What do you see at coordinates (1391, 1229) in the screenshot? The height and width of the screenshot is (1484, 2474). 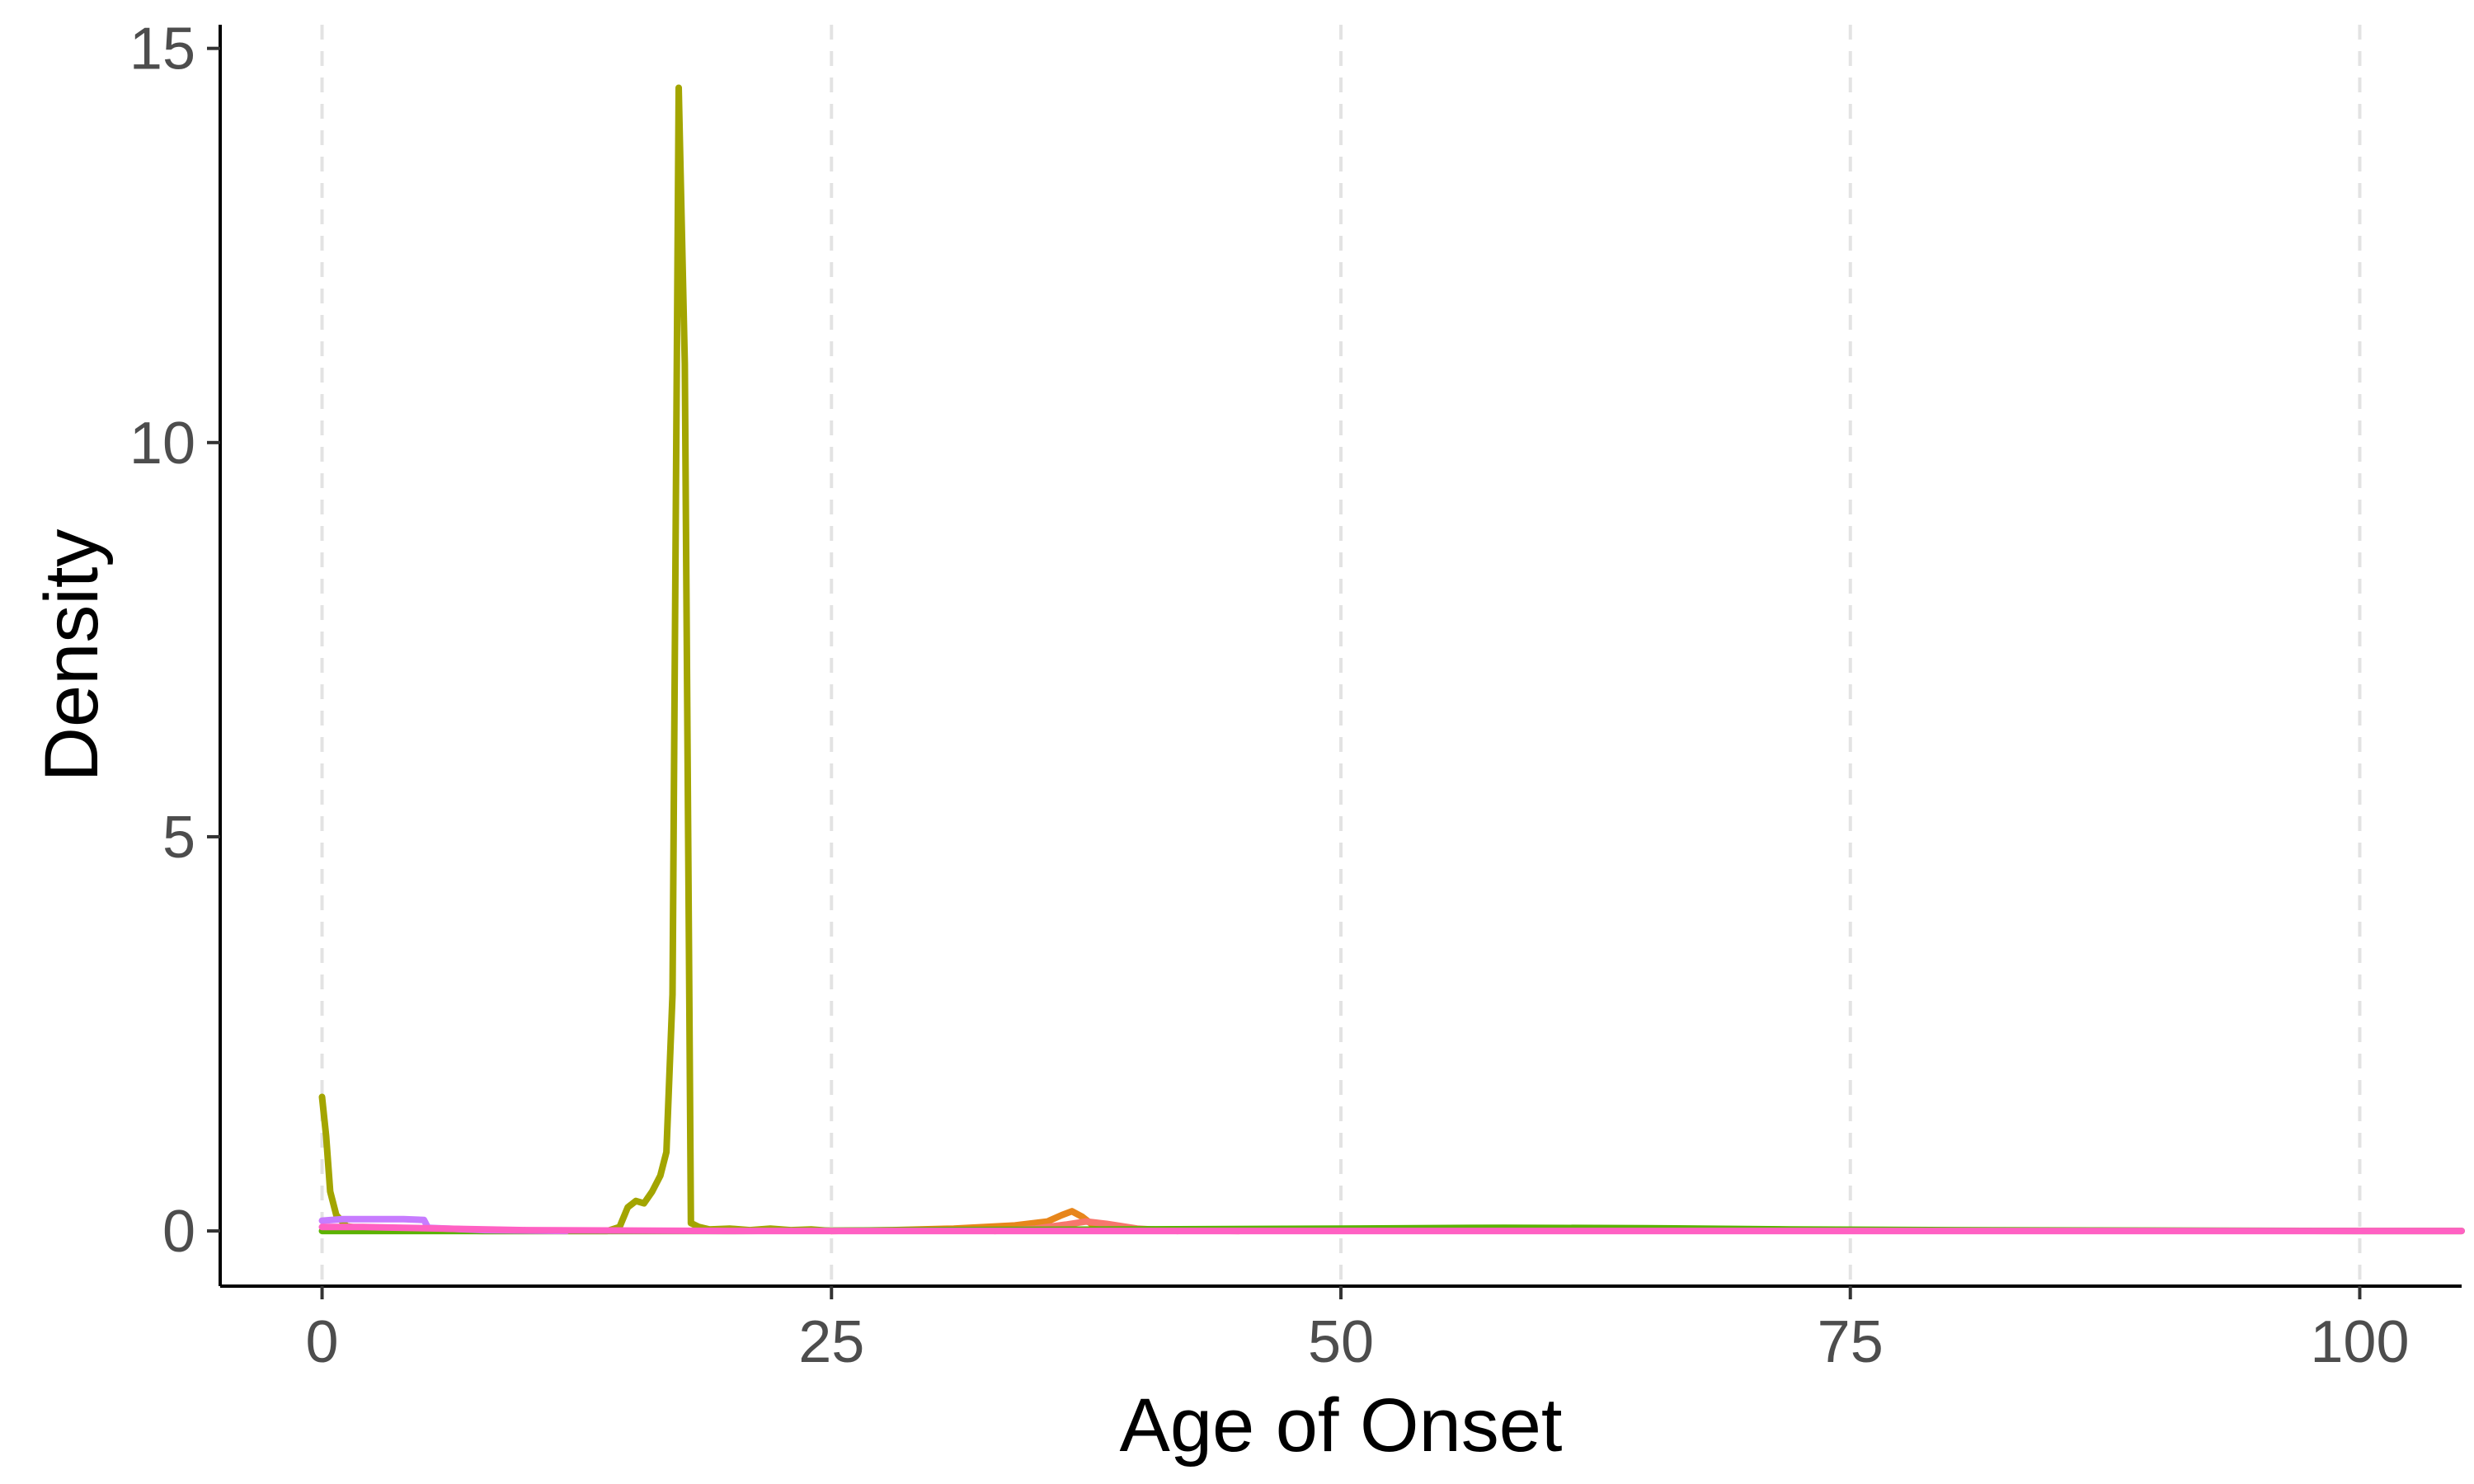 I see `density-series-line` at bounding box center [1391, 1229].